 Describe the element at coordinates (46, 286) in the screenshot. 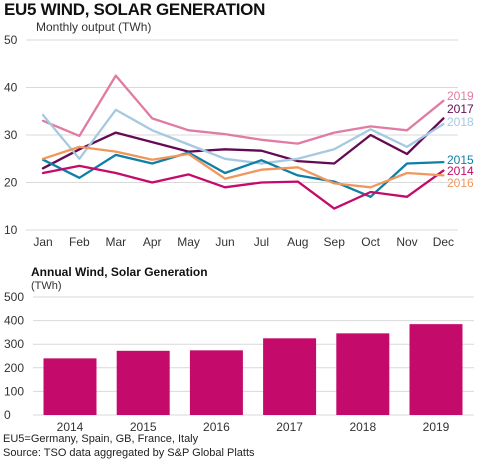

I see `bar-chart-unit-label: (TWh)` at that location.